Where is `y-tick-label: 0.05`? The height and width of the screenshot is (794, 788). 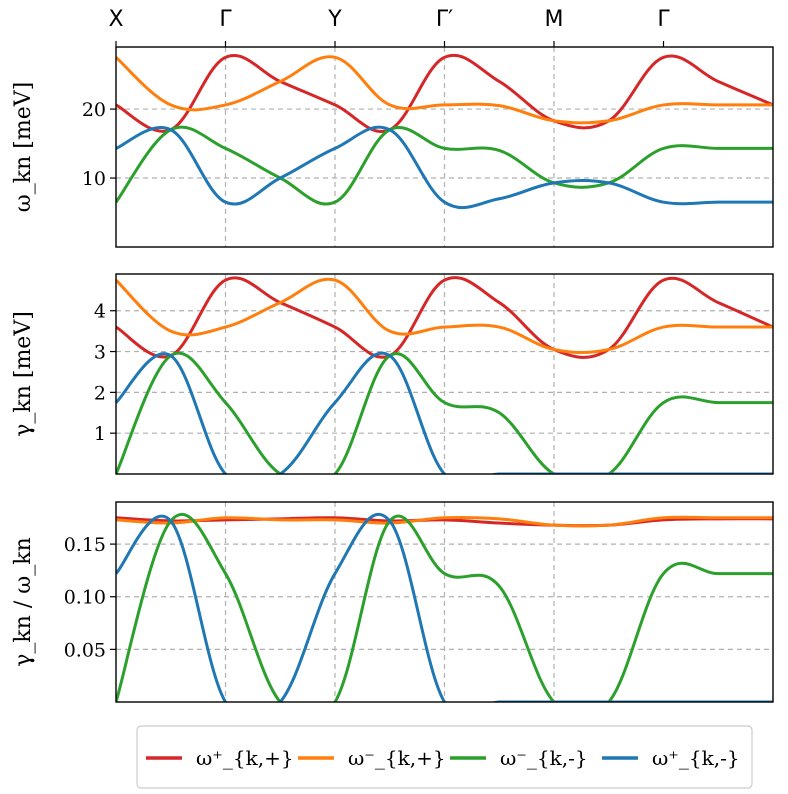 y-tick-label: 0.05 is located at coordinates (85, 650).